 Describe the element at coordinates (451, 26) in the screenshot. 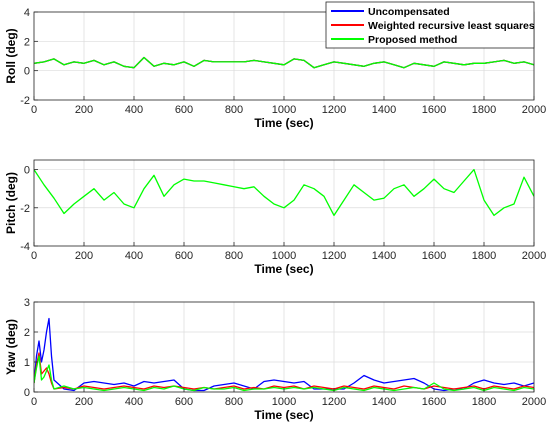

I see `legend-label-2: Weighted recursive least squares` at that location.